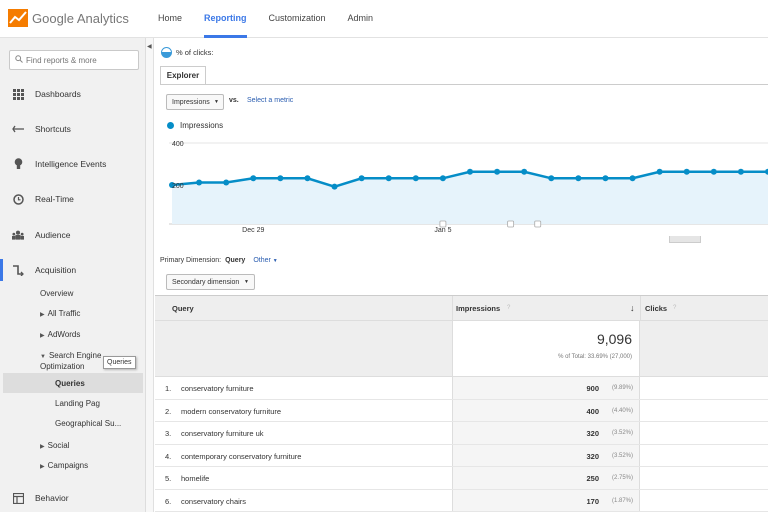  Describe the element at coordinates (52, 498) in the screenshot. I see `sidebar-item-label: Behavior` at that location.